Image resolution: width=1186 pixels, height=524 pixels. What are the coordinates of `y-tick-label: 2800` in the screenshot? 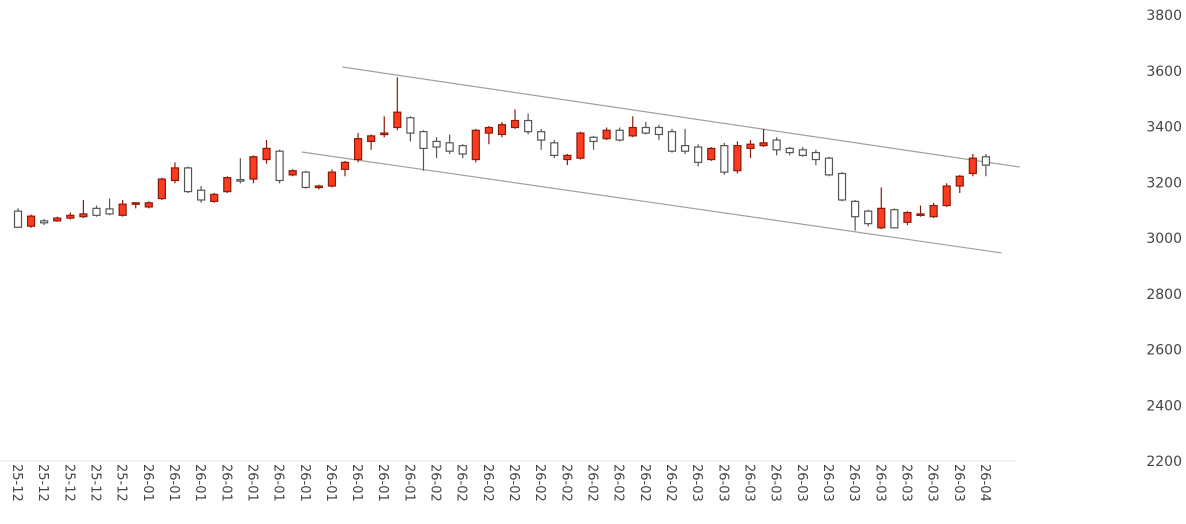 It's located at (1164, 295).